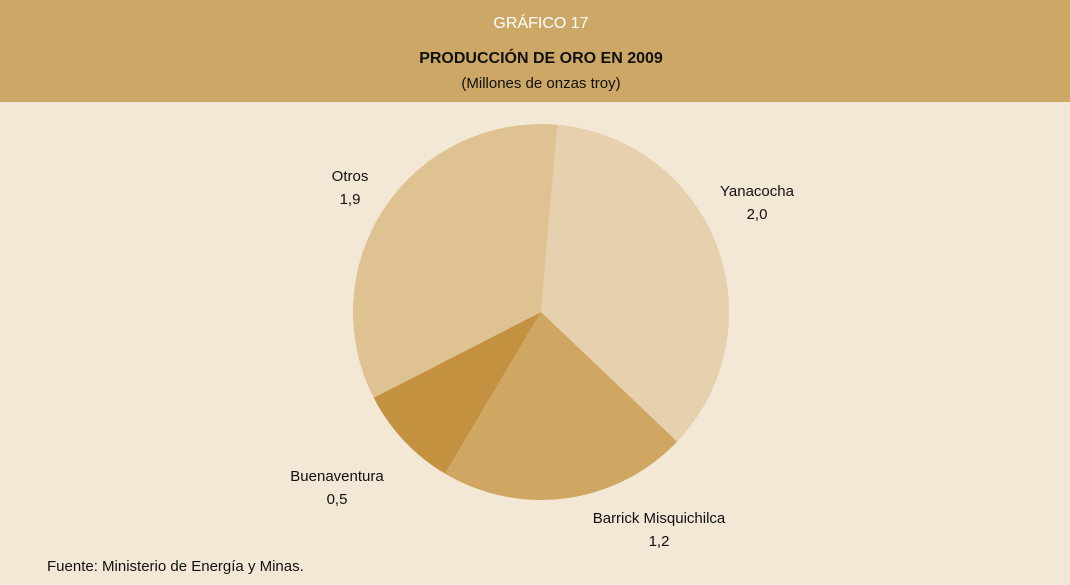 This screenshot has width=1070, height=585. I want to click on slice-value-label: 2,0, so click(757, 214).